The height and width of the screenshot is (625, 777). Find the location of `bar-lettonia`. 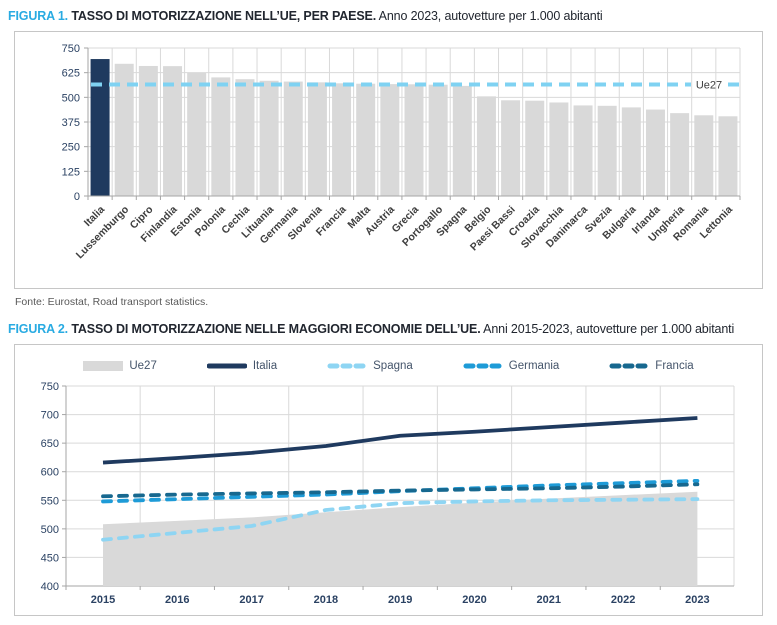

bar-lettonia is located at coordinates (728, 156).